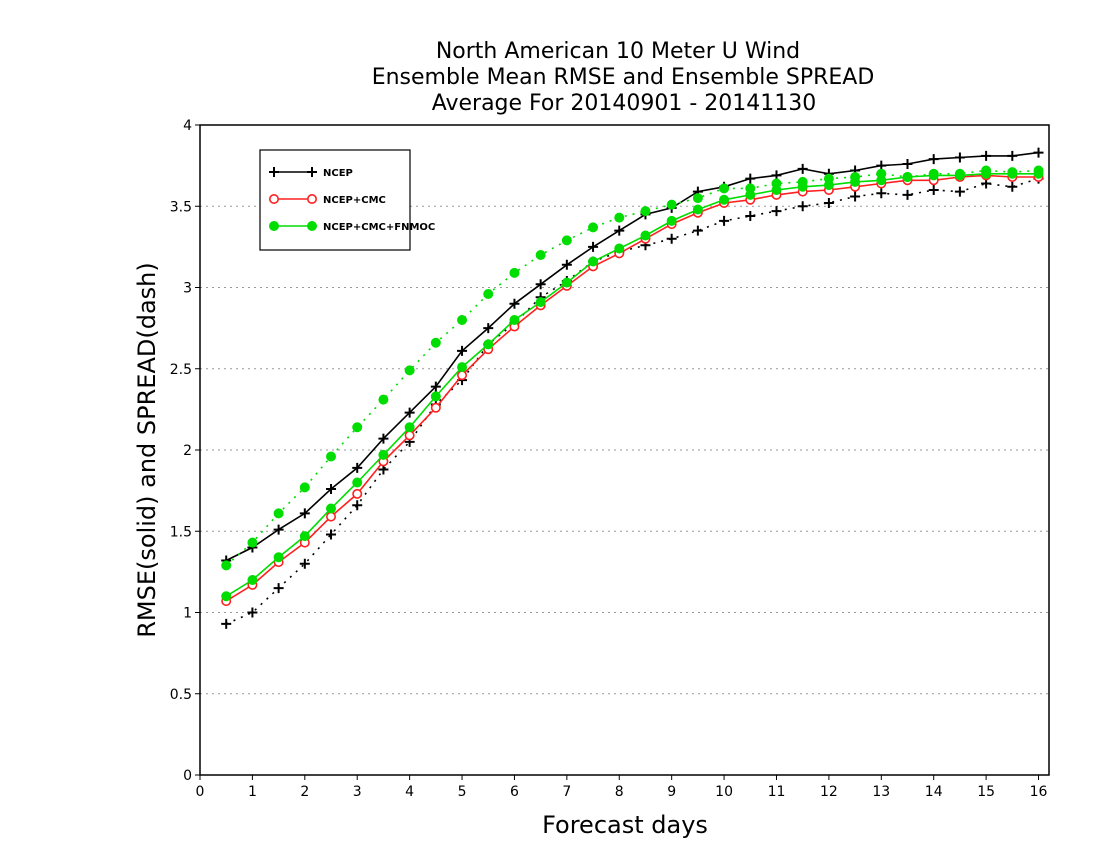 Image resolution: width=1100 pixels, height=855 pixels. I want to click on x-tick-label: 5, so click(462, 792).